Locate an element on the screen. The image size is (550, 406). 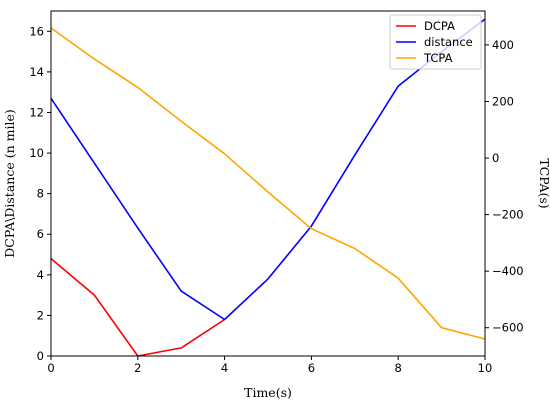
y-right-tick-label: 0 is located at coordinates (495, 158).